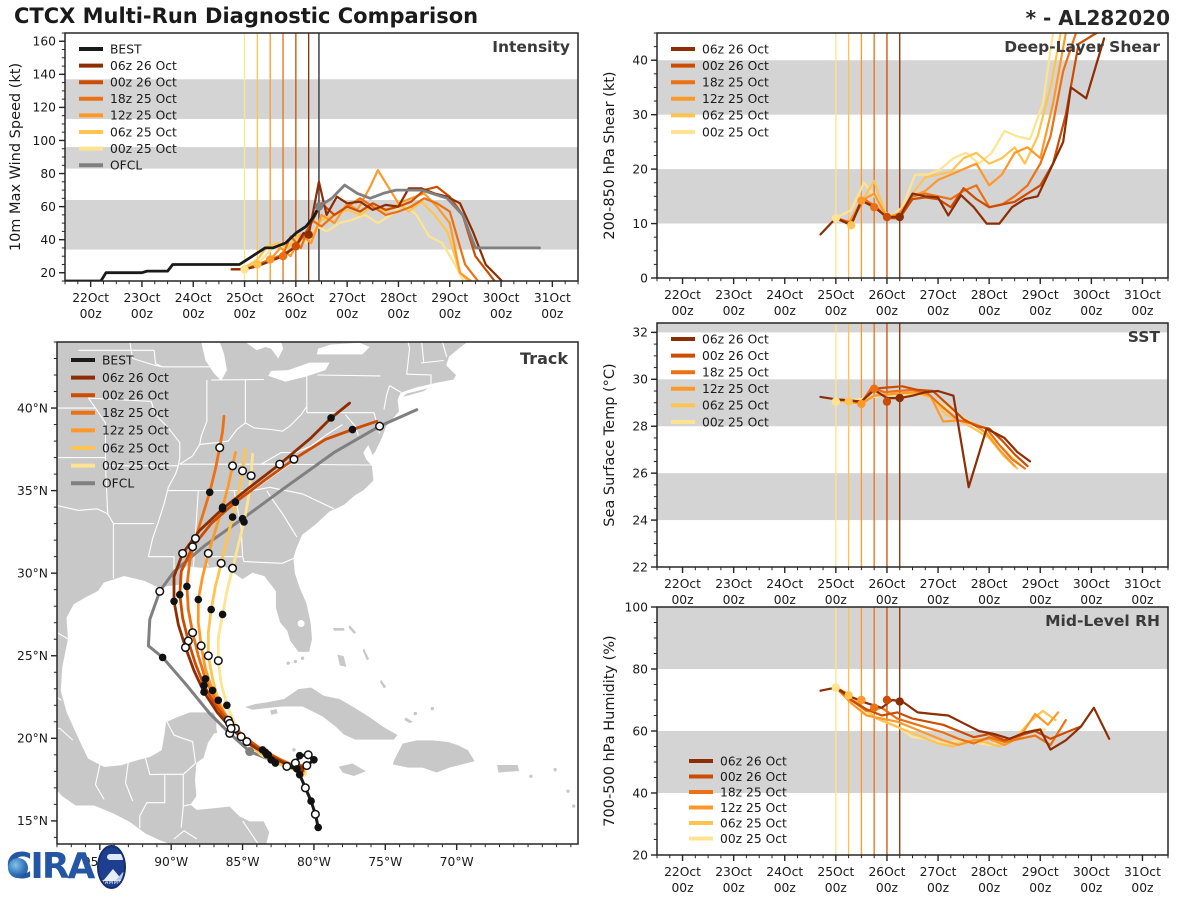 The image size is (1200, 900). Describe the element at coordinates (753, 777) in the screenshot. I see `legend-label: 00z 26 Oct` at that location.